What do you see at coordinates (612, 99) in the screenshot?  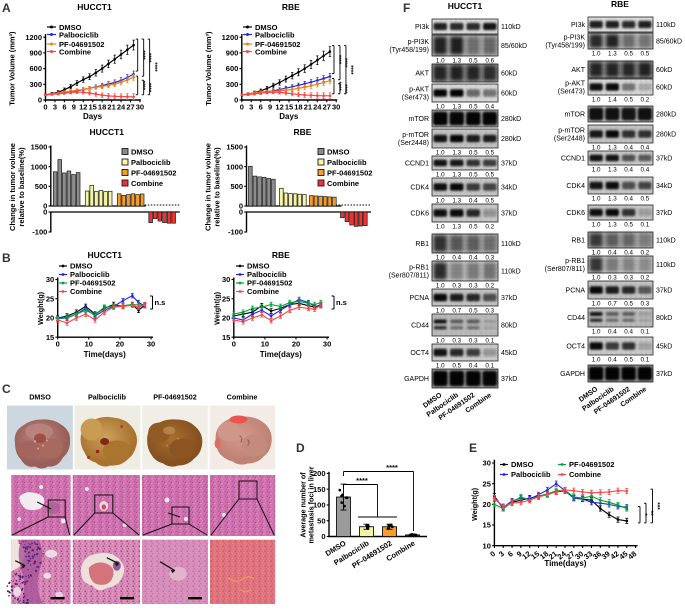 I see `svg-text: 1.4` at bounding box center [612, 99].